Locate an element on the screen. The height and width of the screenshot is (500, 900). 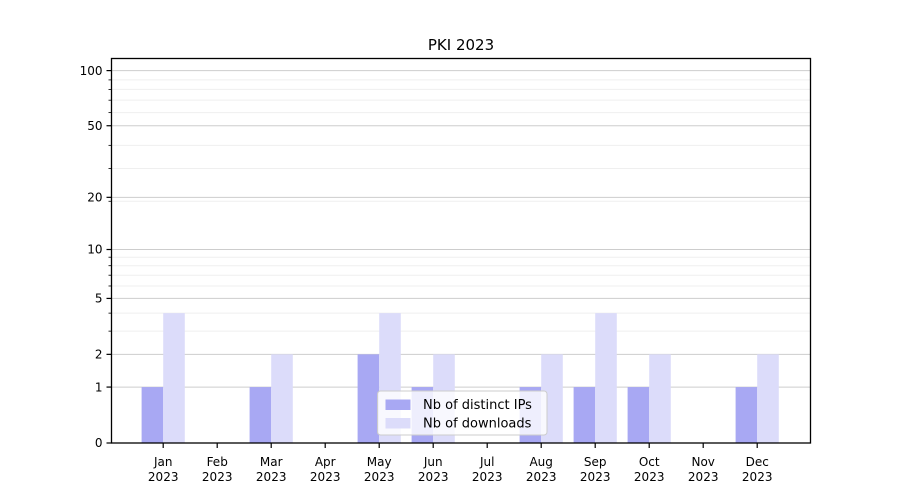
legend: Nb of distinct IPs Nb of downloads is located at coordinates (462, 413).